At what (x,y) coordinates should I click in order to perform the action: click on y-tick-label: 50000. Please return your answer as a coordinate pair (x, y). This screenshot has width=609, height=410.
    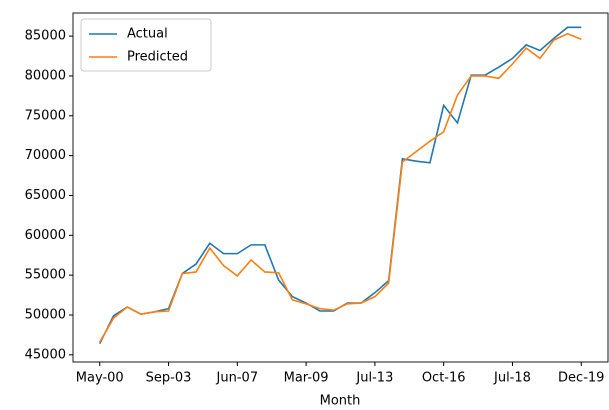
    Looking at the image, I should click on (45, 314).